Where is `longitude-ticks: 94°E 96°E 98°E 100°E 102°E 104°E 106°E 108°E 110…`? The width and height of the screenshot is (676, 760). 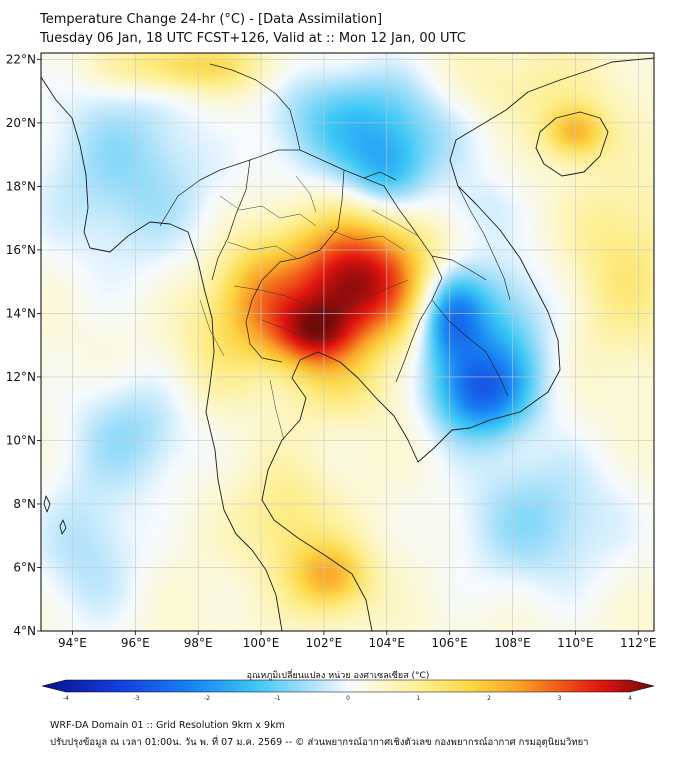
longitude-ticks: 94°E 96°E 98°E 100°E 102°E 104°E 106°E 108°E 110… is located at coordinates (357, 640).